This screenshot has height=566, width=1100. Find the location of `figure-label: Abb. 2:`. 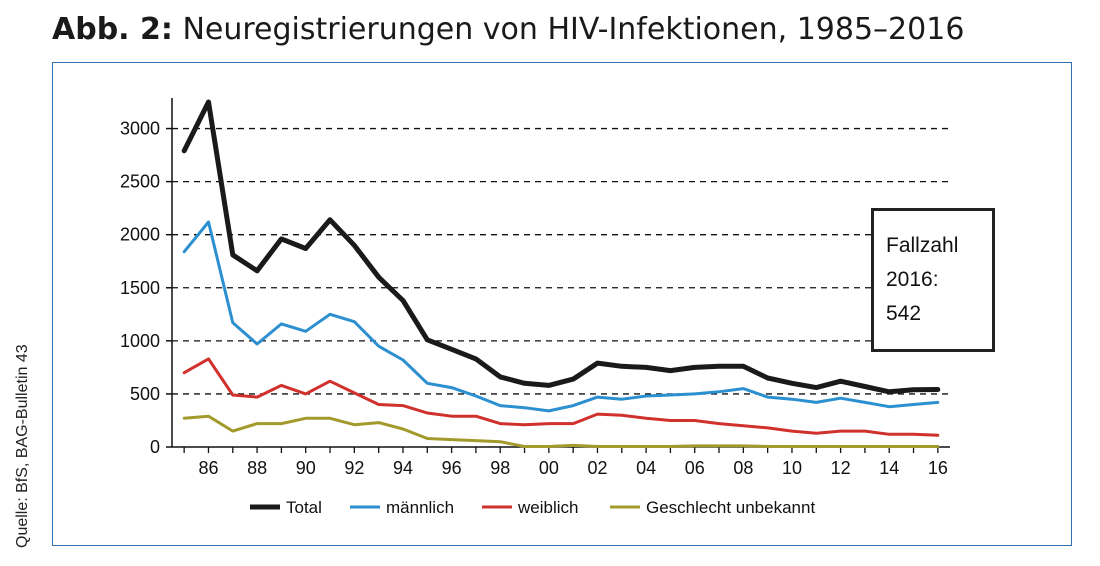

figure-label: Abb. 2: is located at coordinates (112, 29).